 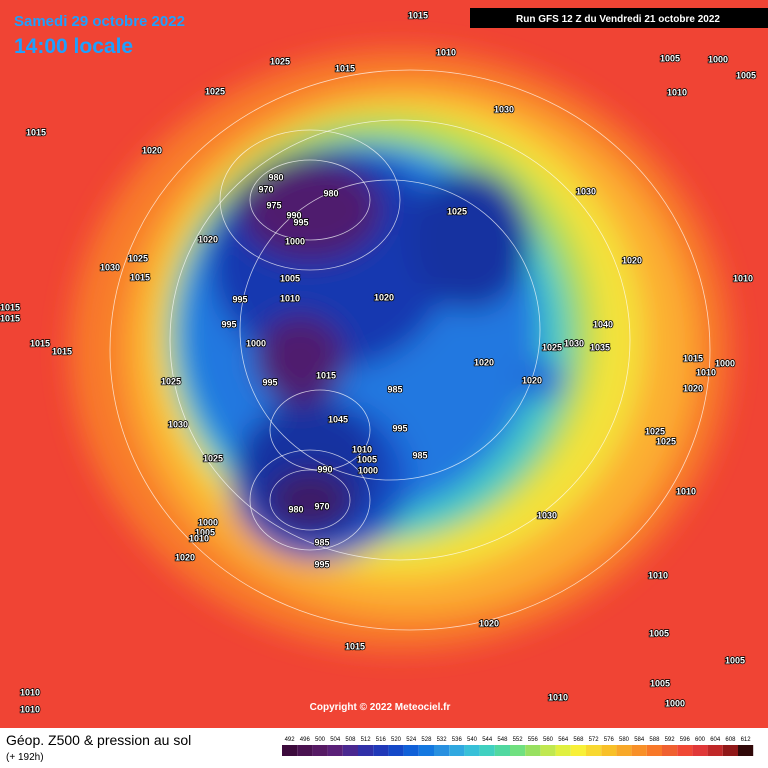 What do you see at coordinates (685, 740) in the screenshot?
I see `legend-level: 596` at bounding box center [685, 740].